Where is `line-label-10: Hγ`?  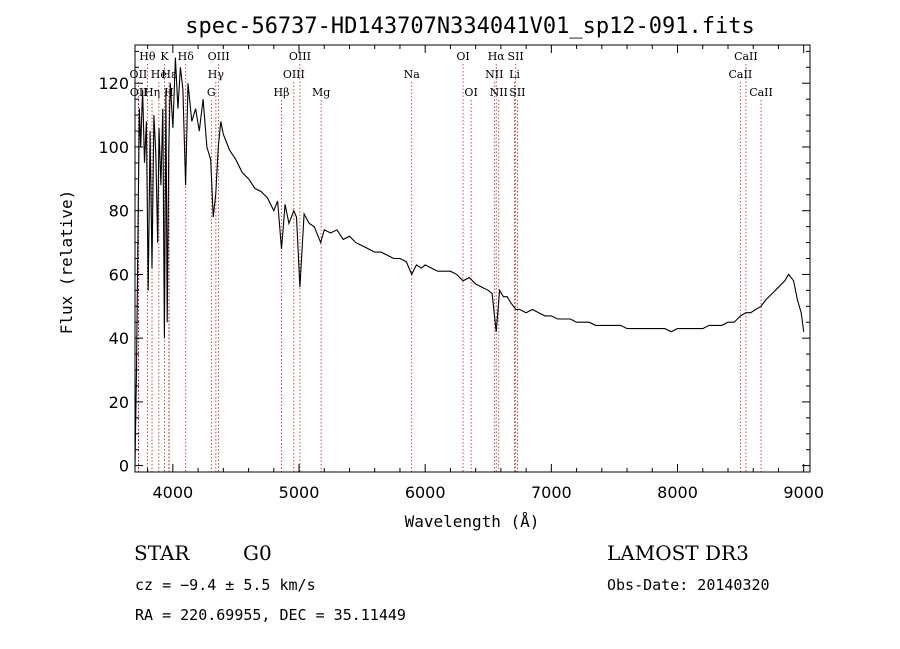
line-label-10: Hγ is located at coordinates (216, 74).